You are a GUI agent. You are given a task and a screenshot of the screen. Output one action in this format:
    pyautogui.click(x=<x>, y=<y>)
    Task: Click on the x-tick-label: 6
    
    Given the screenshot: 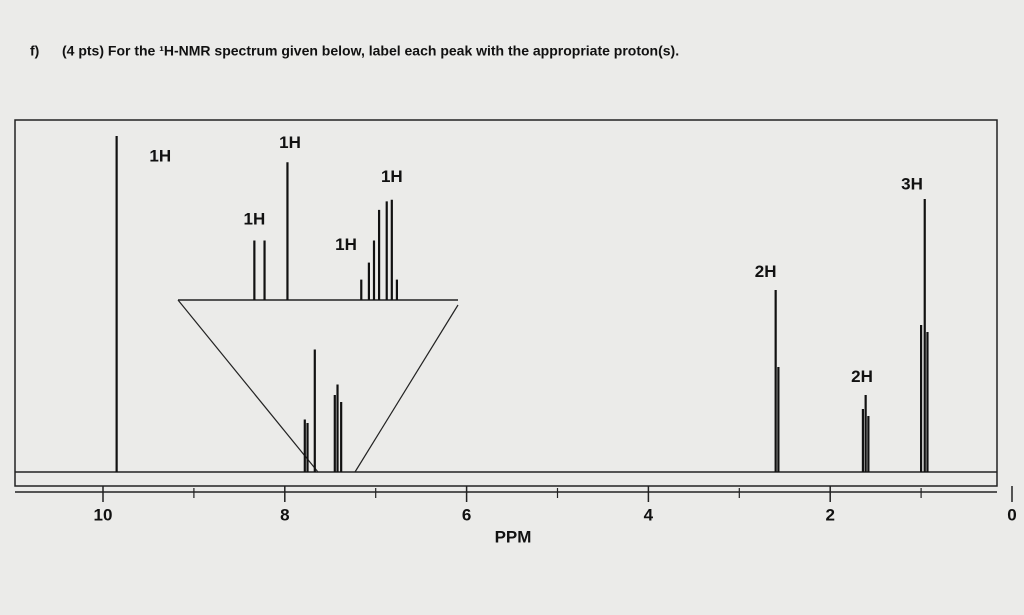 What is the action you would take?
    pyautogui.click(x=466, y=514)
    